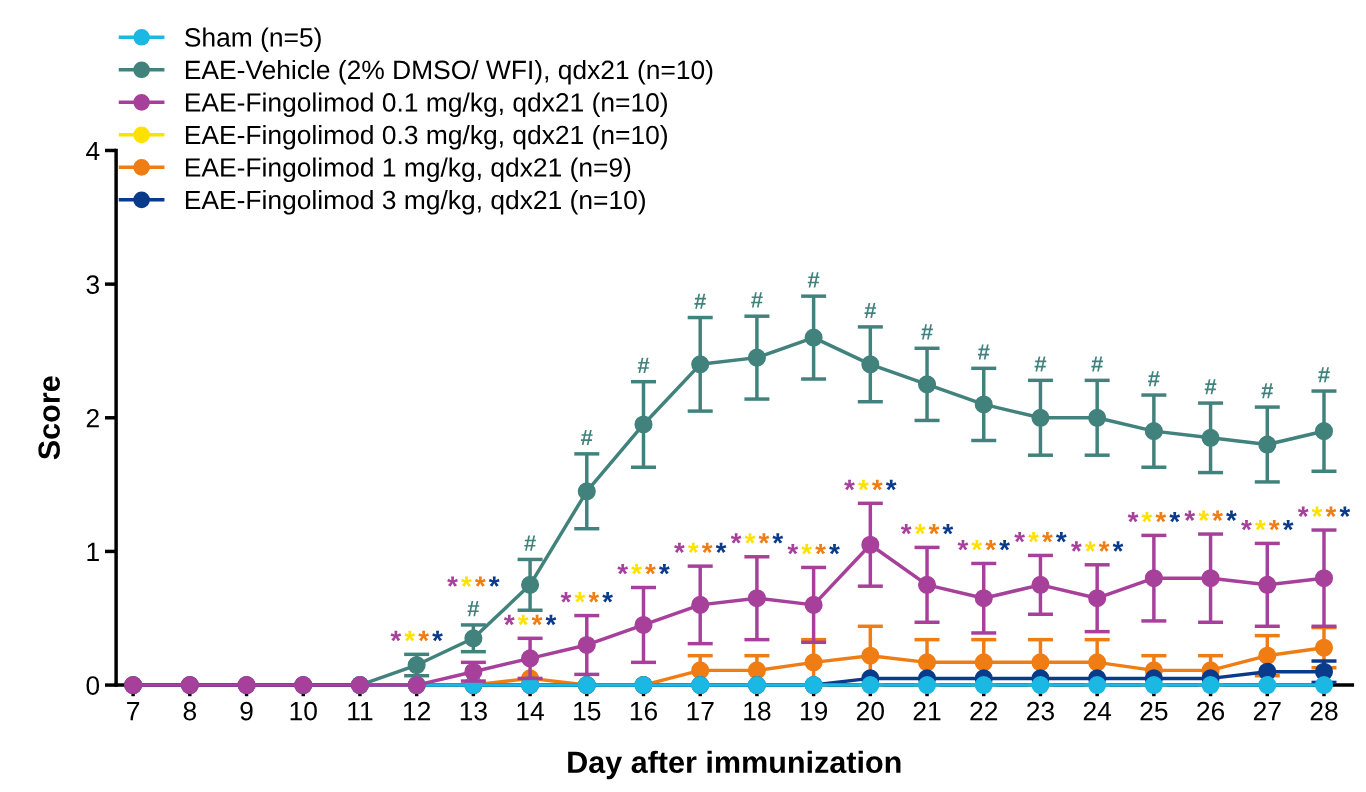 This screenshot has width=1366, height=792. Describe the element at coordinates (360, 711) in the screenshot. I see `x-tick-label: 11` at that location.